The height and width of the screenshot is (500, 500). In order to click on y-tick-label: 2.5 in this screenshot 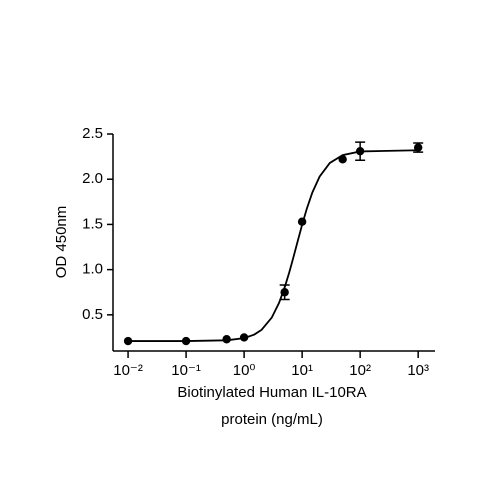, I will do `click(92, 133)`.